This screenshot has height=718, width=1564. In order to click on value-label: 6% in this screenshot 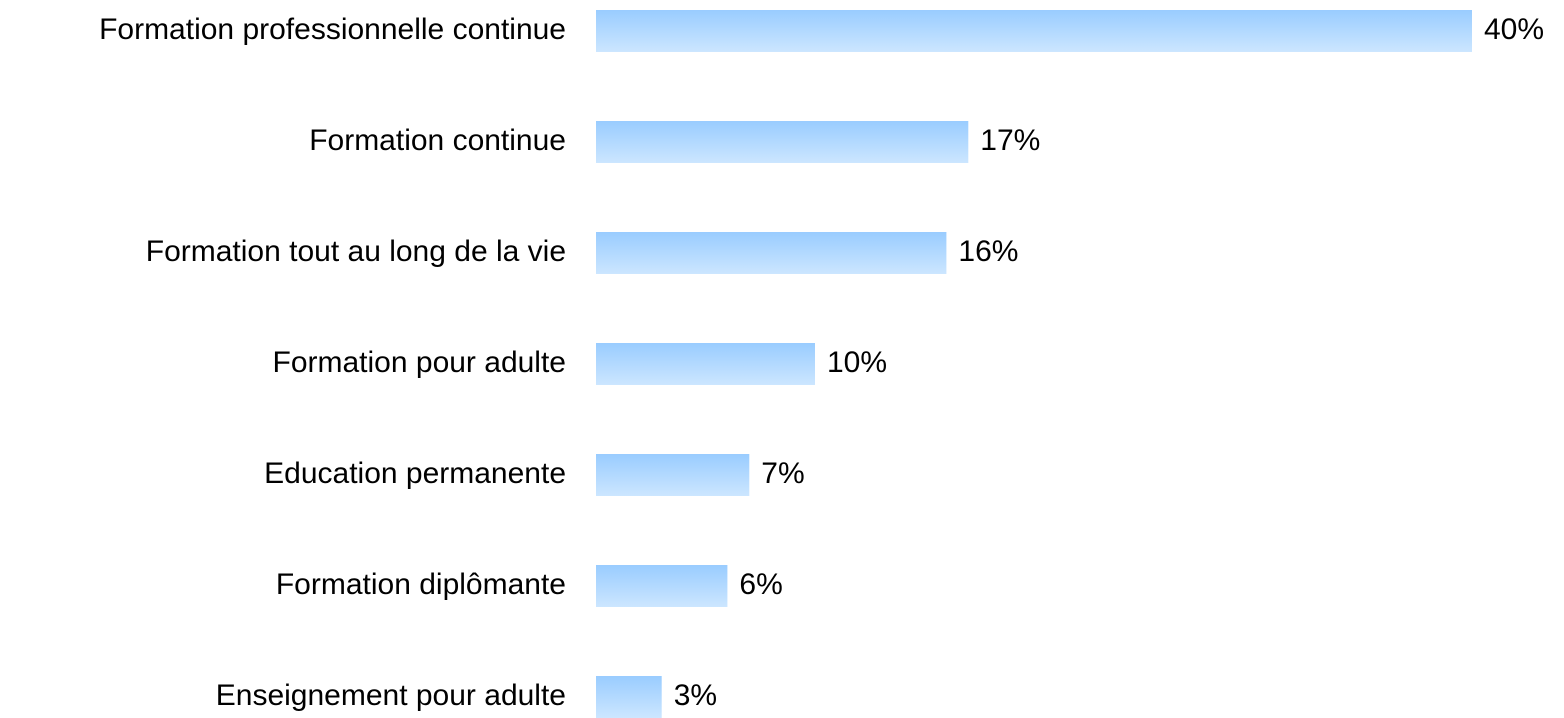, I will do `click(760, 584)`.